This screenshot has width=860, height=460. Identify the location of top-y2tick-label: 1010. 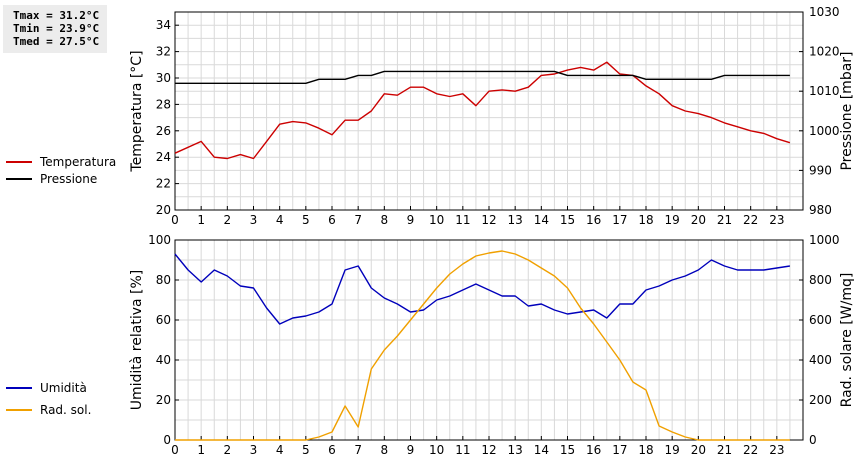
(824, 91).